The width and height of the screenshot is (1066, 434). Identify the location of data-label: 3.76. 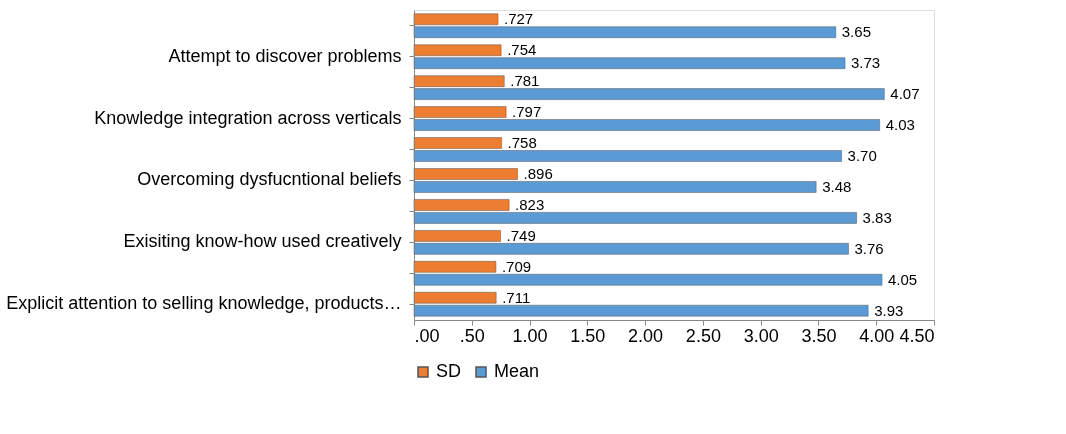
(869, 248).